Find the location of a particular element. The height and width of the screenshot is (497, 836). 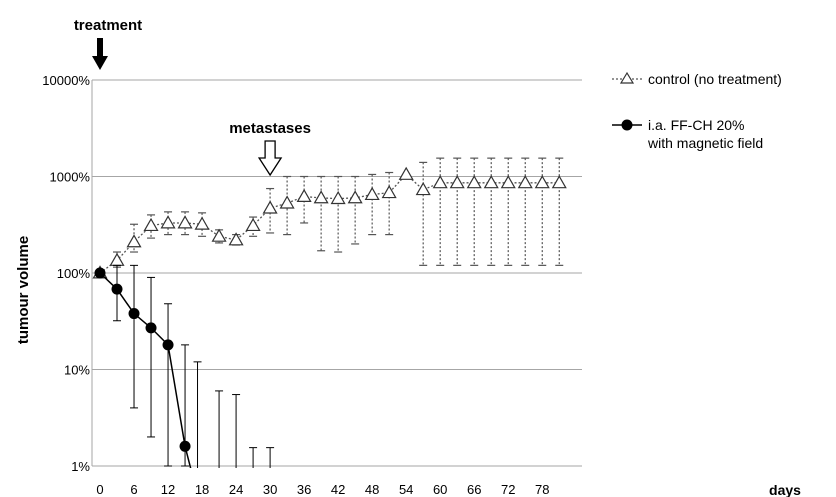

x-axis-label: days is located at coordinates (785, 489).